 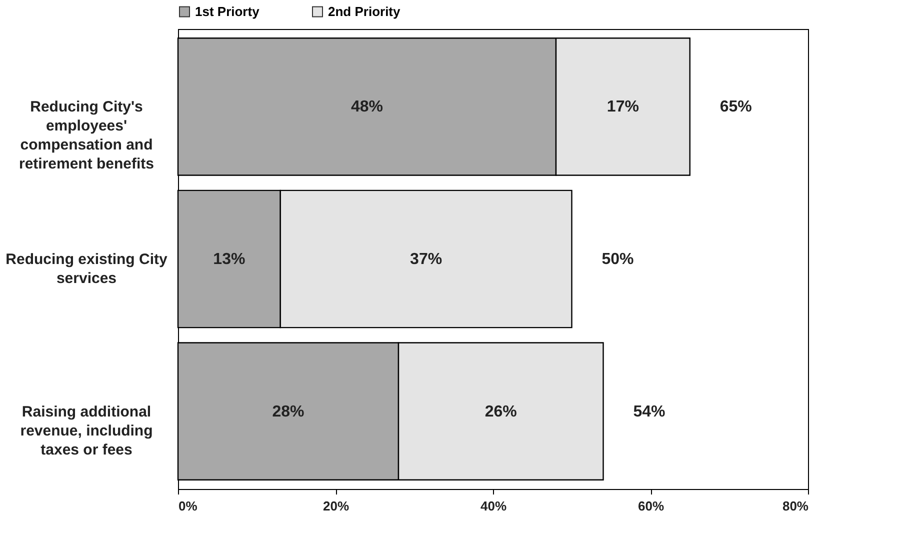 What do you see at coordinates (86, 430) in the screenshot?
I see `y-tick-label: Raising additional revenue, including taxes or fees` at bounding box center [86, 430].